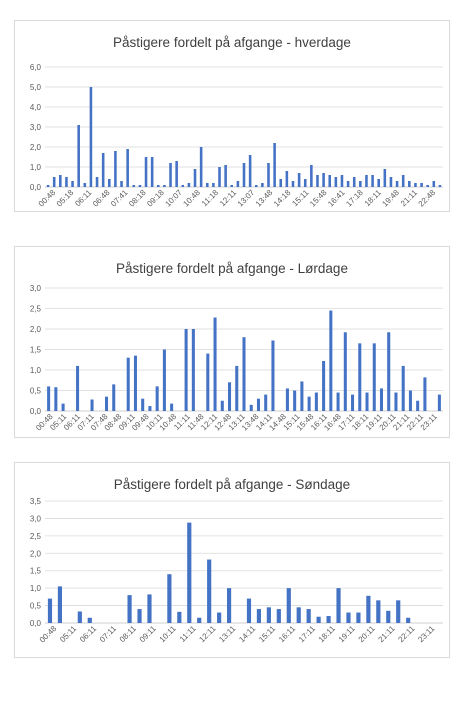 Image resolution: width=468 pixels, height=720 pixels. I want to click on y-tick-label: 0,5, so click(36, 391).